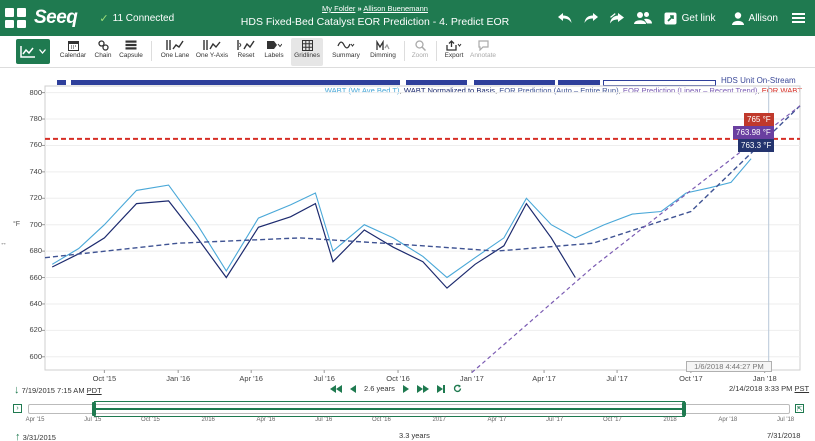 The image size is (815, 441). What do you see at coordinates (449, 90) in the screenshot?
I see `legend-wabt-normalized: WABT Normalized to Basis` at bounding box center [449, 90].